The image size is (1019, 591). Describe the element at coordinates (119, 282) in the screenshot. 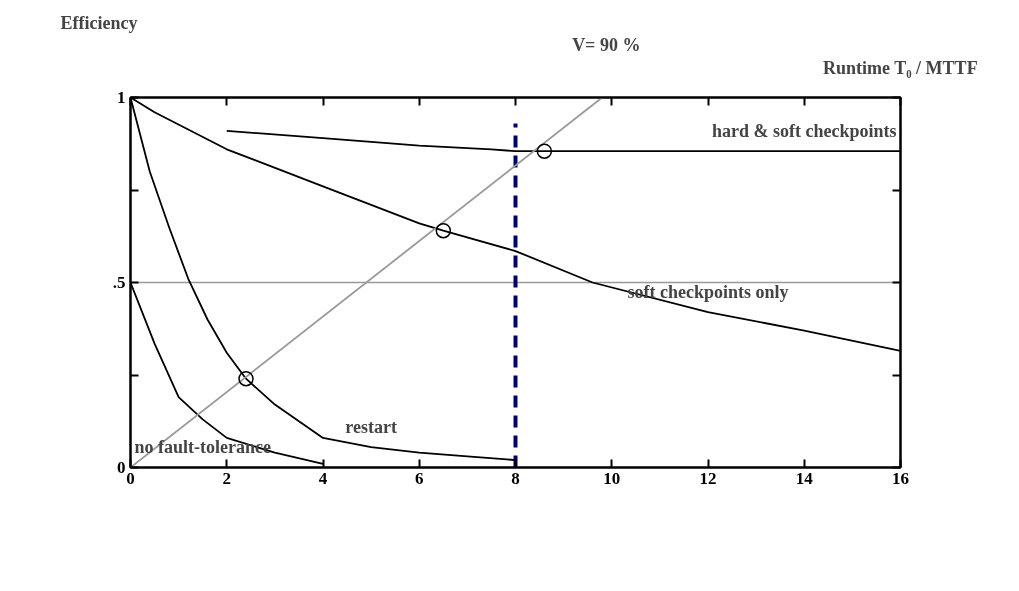

I see `y-tick-label: .5` at that location.